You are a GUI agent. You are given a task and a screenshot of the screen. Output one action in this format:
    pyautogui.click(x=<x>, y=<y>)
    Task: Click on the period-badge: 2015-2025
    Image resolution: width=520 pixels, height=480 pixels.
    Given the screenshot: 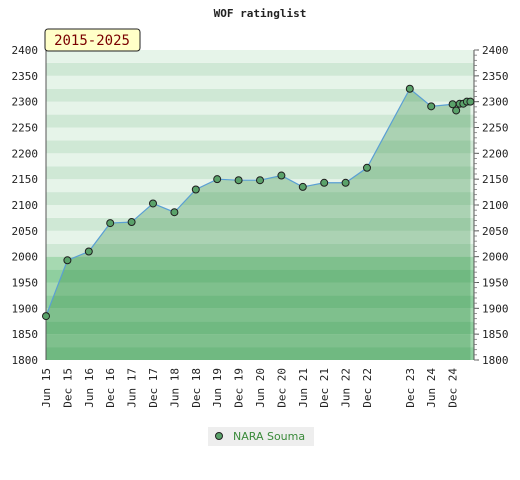 What is the action you would take?
    pyautogui.click(x=92, y=40)
    